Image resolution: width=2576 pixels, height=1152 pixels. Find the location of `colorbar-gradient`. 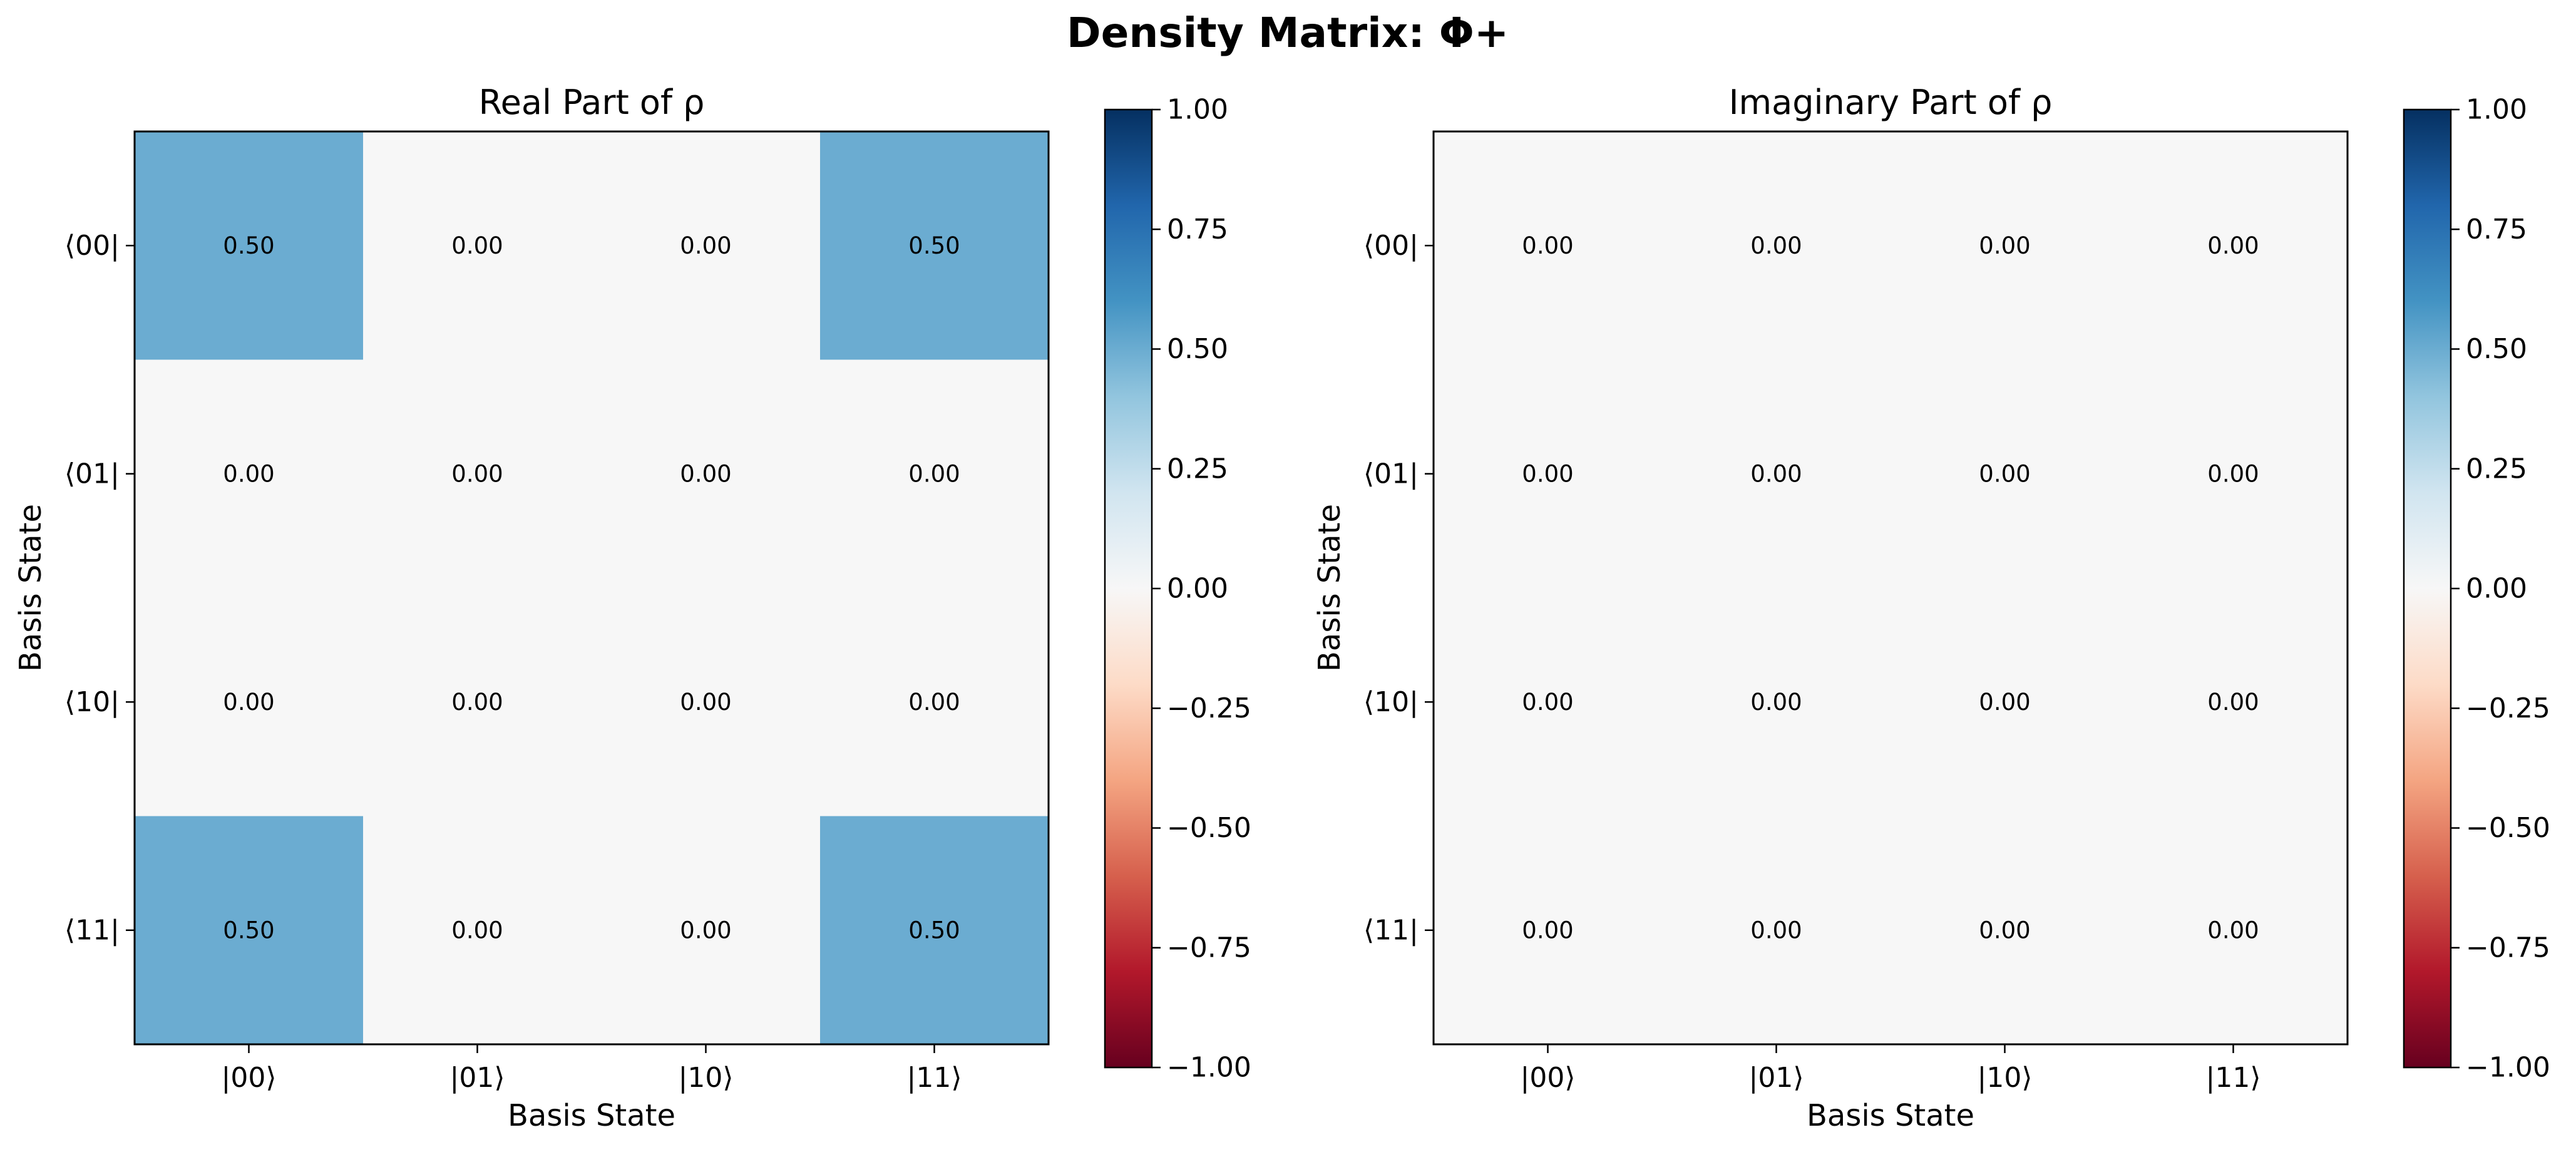

colorbar-gradient is located at coordinates (2427, 589).